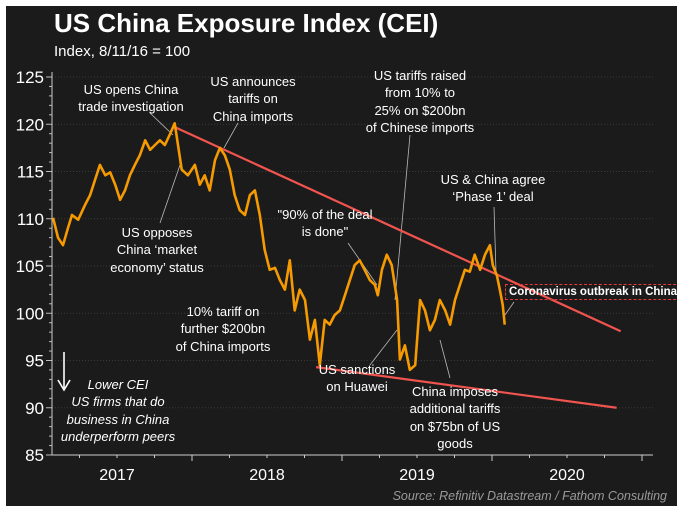  Describe the element at coordinates (253, 99) in the screenshot. I see `annotation-tariffs-announced: US announces tariffs on China imports` at that location.